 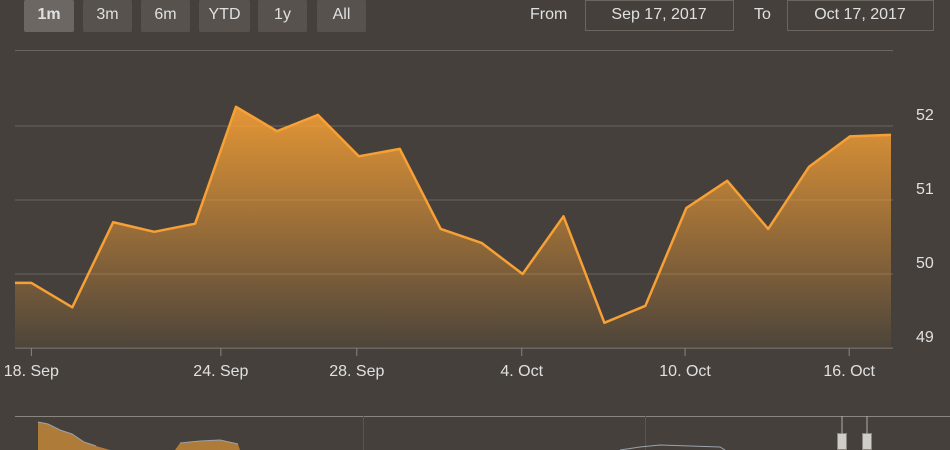 I want to click on range-button-label: All, so click(x=342, y=14).